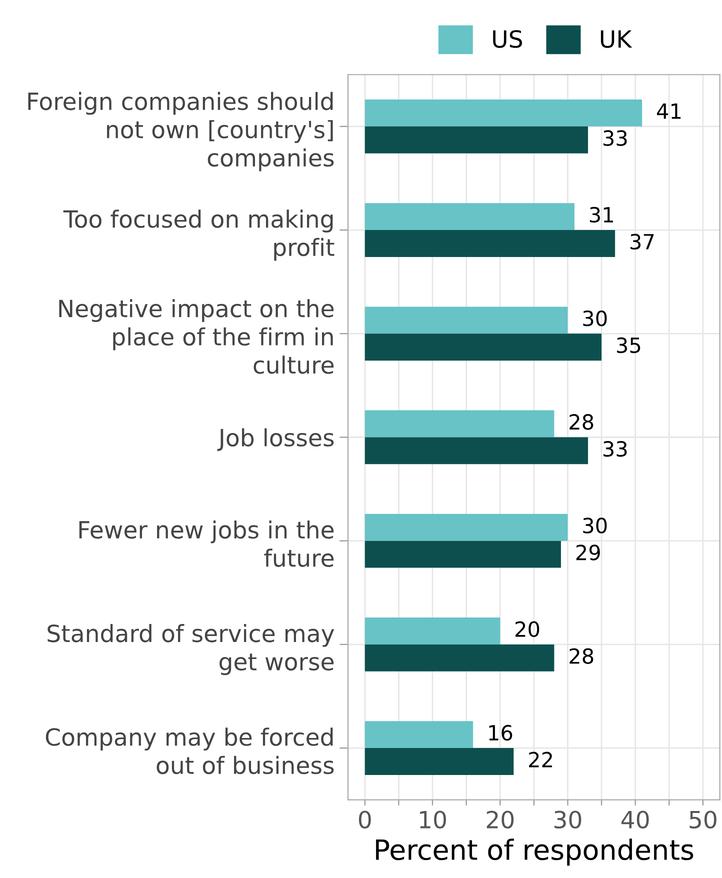 The image size is (722, 878). What do you see at coordinates (196, 336) in the screenshot?
I see `y-tick-label: Negative impact on the place of the firm in culture` at bounding box center [196, 336].